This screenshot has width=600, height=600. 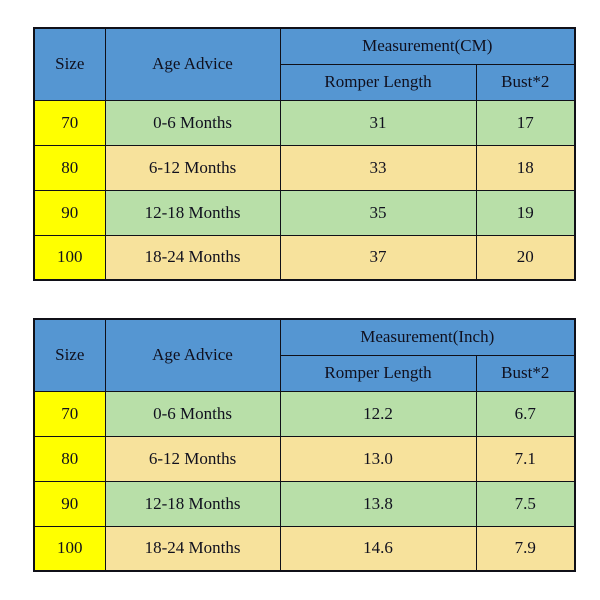 I want to click on table-row: 100 18-24 Months 37 20, so click(x=304, y=257).